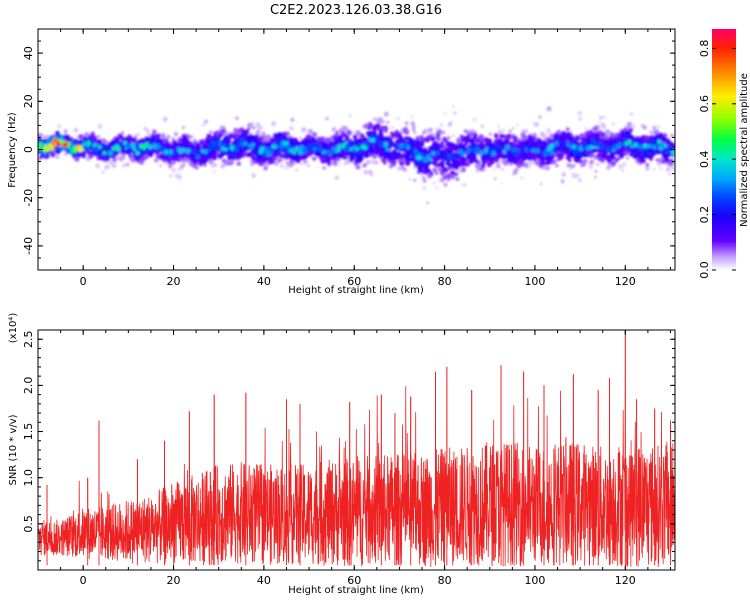  Describe the element at coordinates (28, 432) in the screenshot. I see `snr-ytick-label: 1.5` at that location.